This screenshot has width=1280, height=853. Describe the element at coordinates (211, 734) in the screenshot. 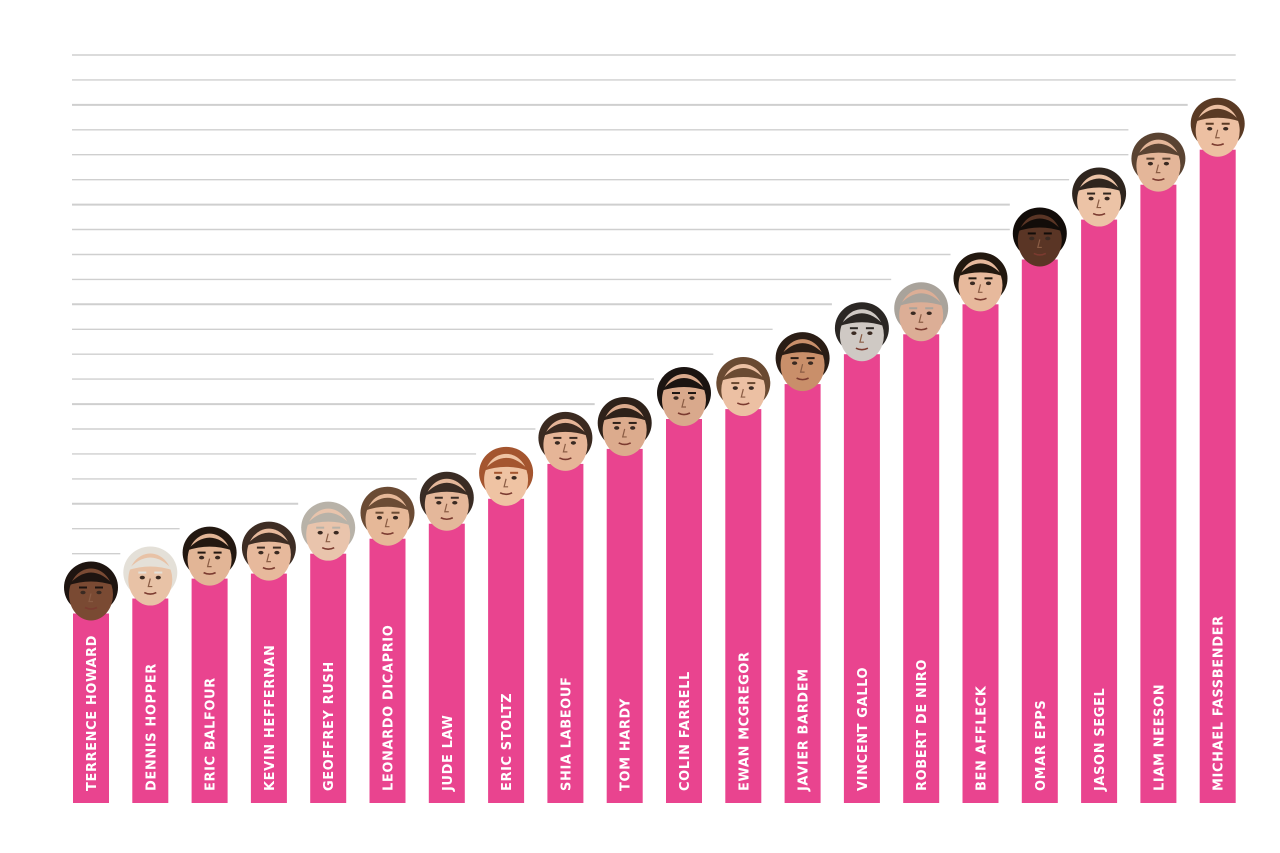

I see `bar-label: ERIC BALFOUR` at that location.